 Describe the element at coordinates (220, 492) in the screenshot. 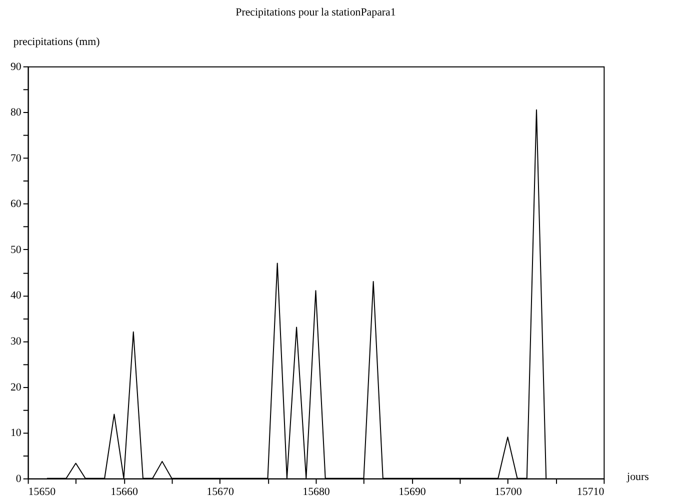

I see `x-tick-label: 15670` at that location.